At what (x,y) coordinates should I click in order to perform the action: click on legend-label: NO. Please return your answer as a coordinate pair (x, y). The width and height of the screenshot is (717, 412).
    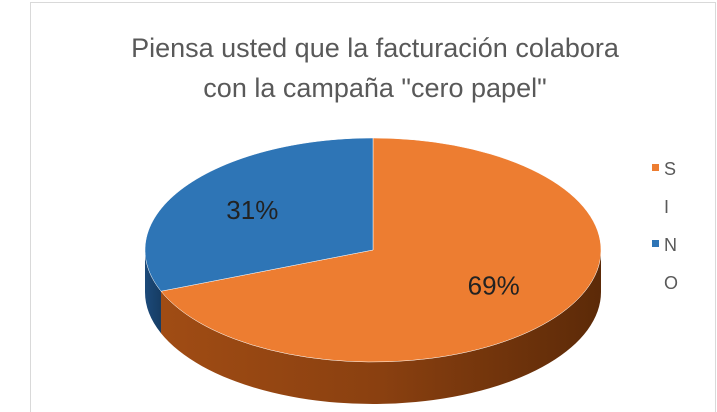
    Looking at the image, I should click on (671, 264).